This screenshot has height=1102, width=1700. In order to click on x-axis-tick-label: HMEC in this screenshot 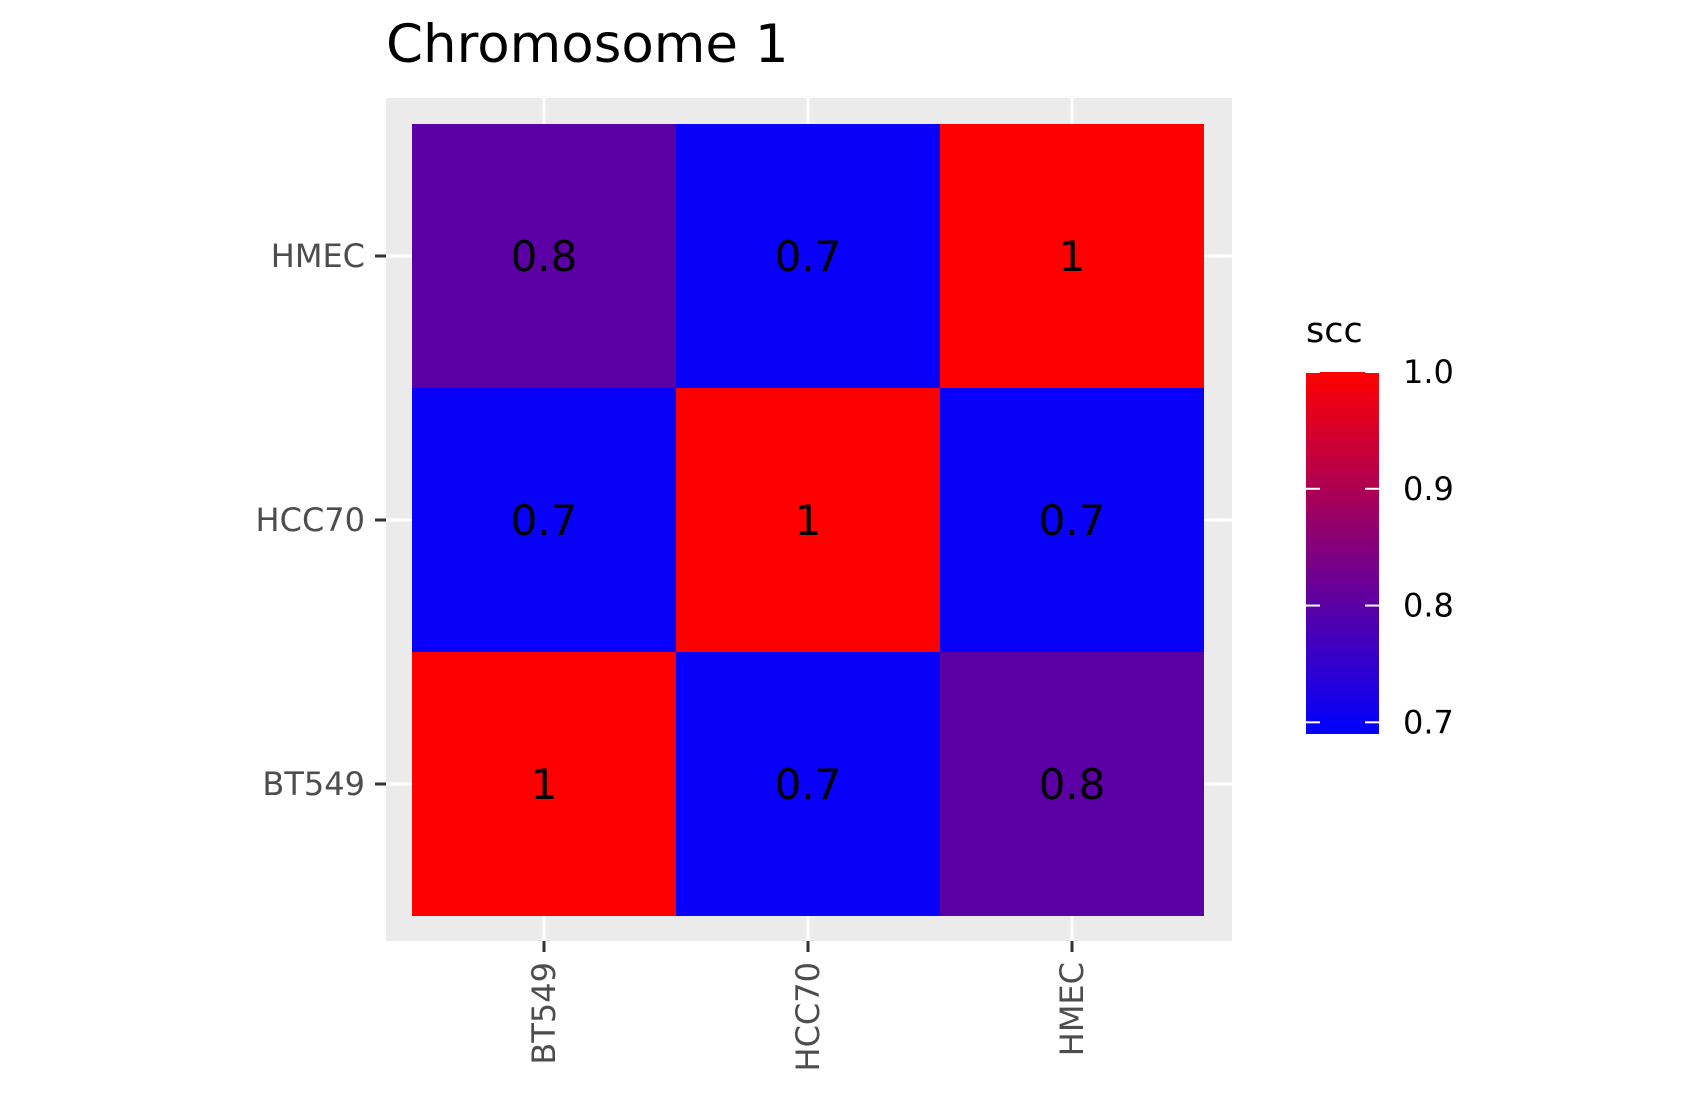, I will do `click(1072, 1009)`.